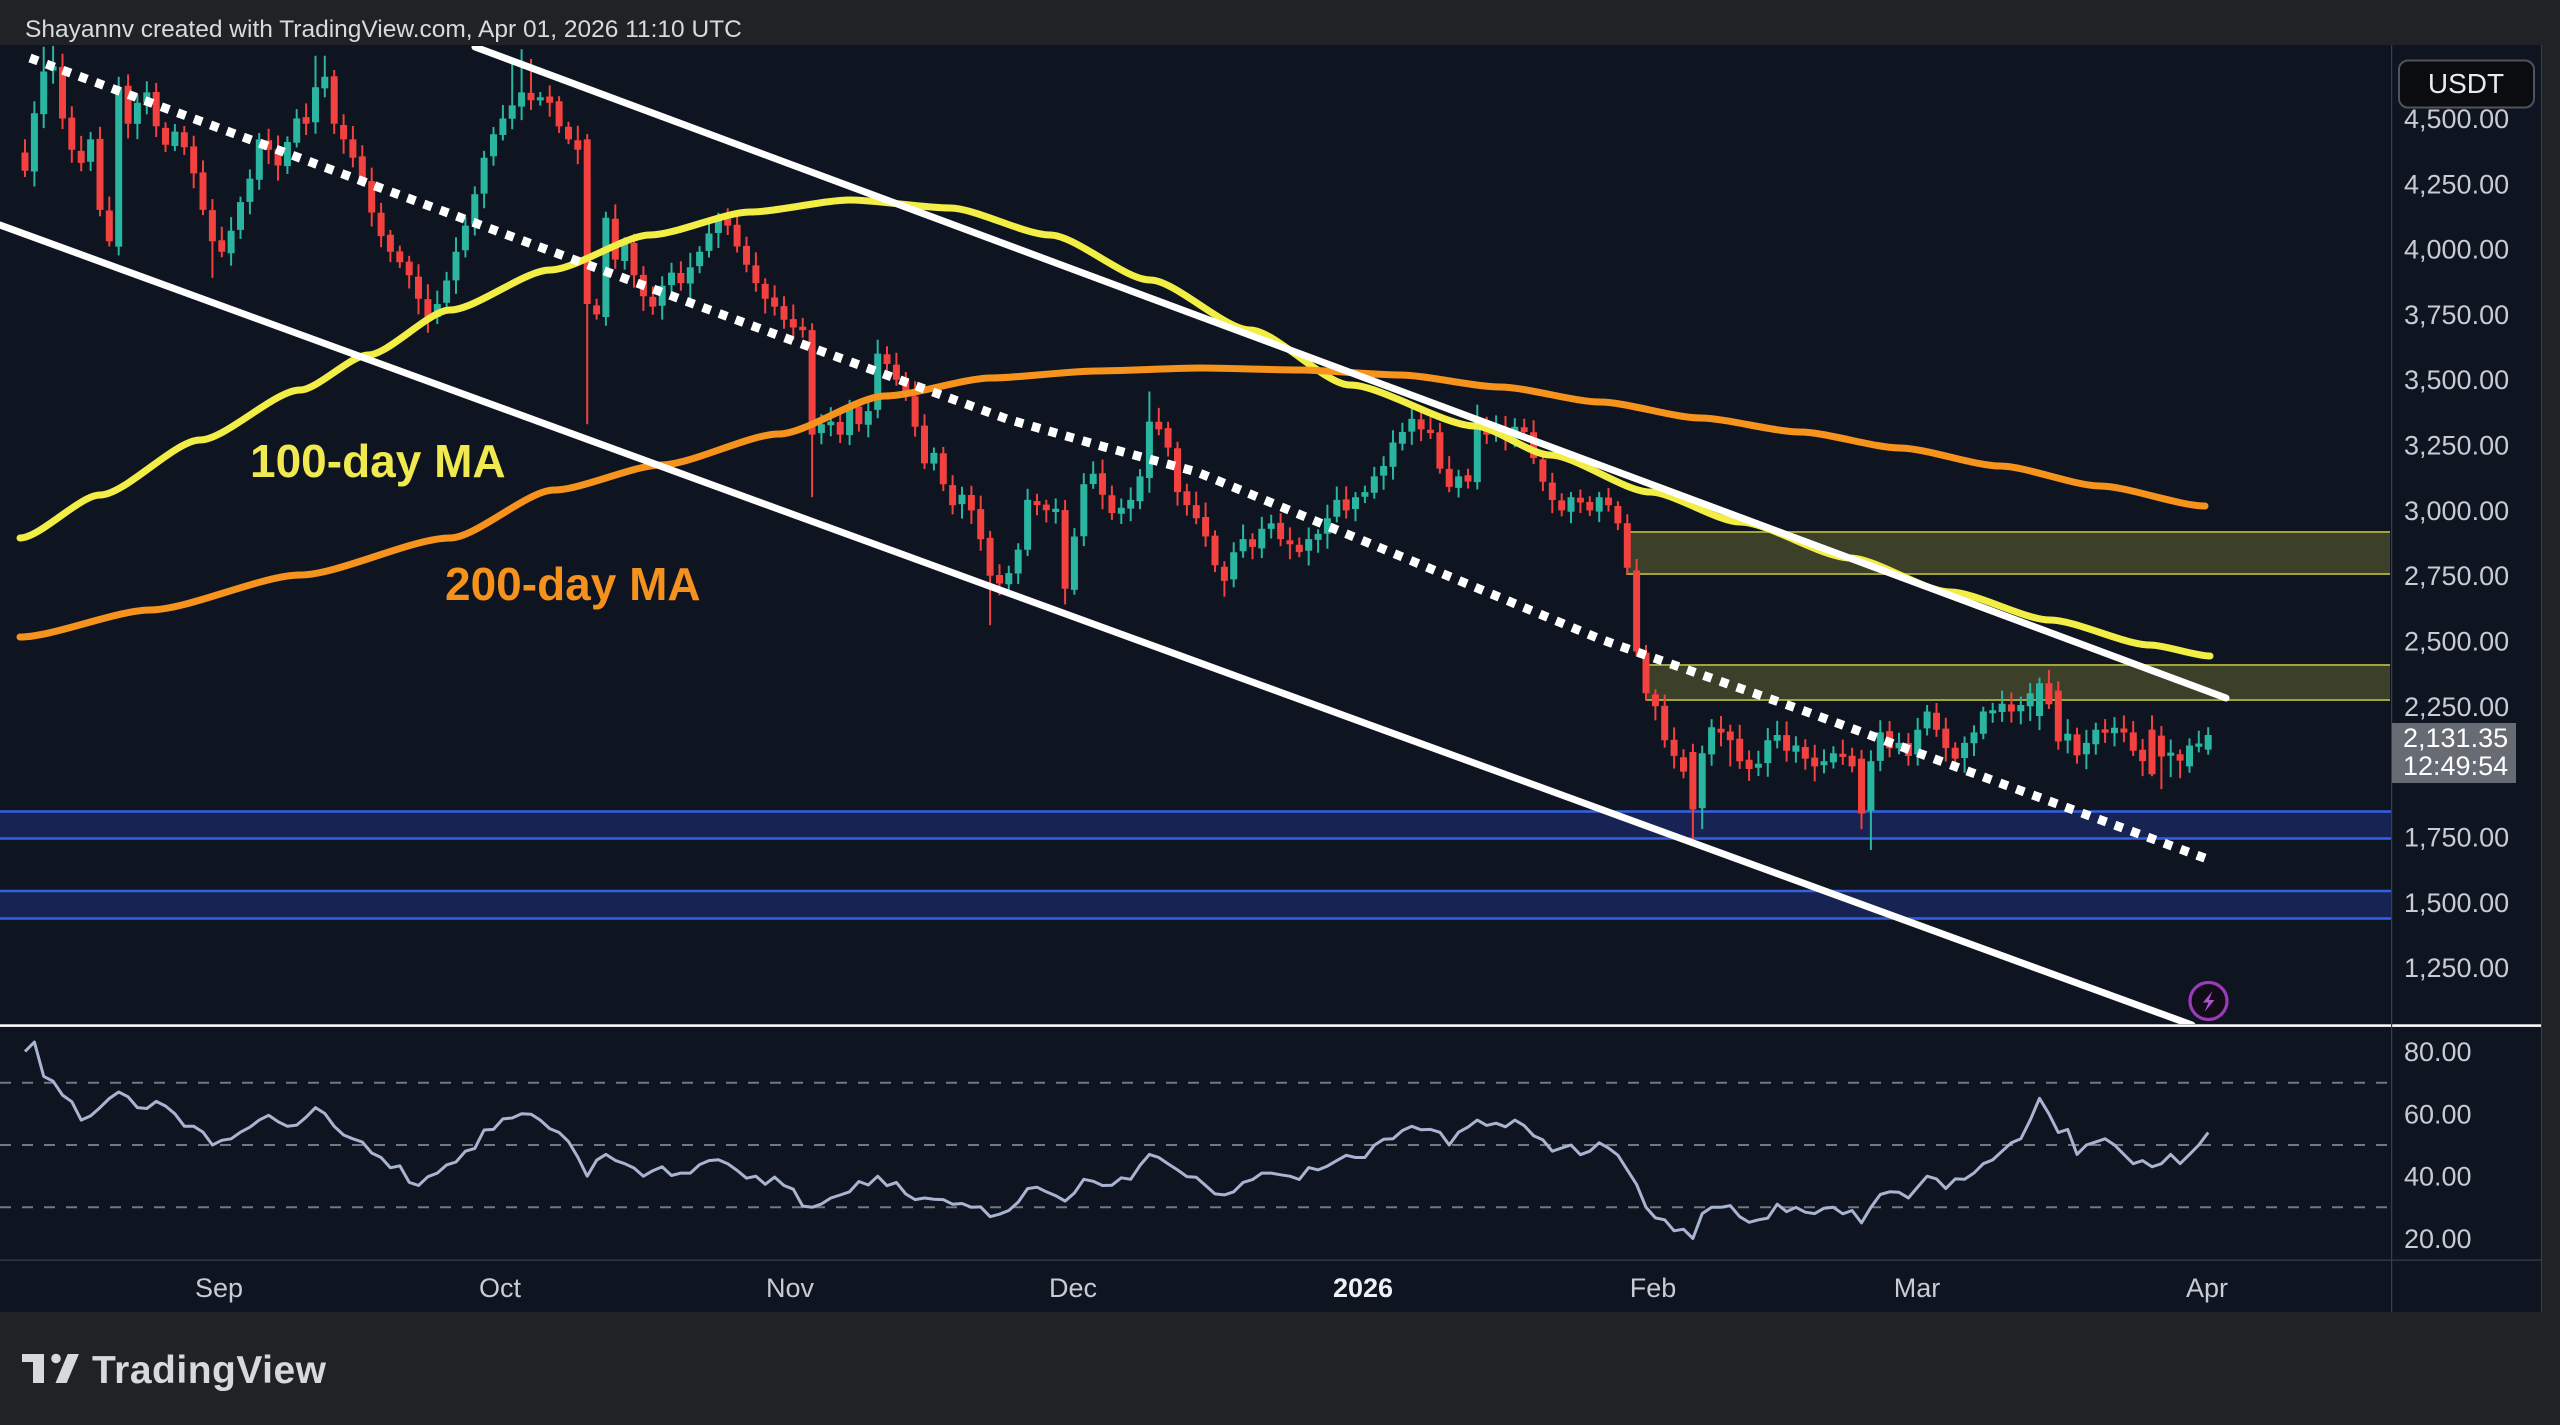  I want to click on svg-text: 3,750.00, so click(2456, 315).